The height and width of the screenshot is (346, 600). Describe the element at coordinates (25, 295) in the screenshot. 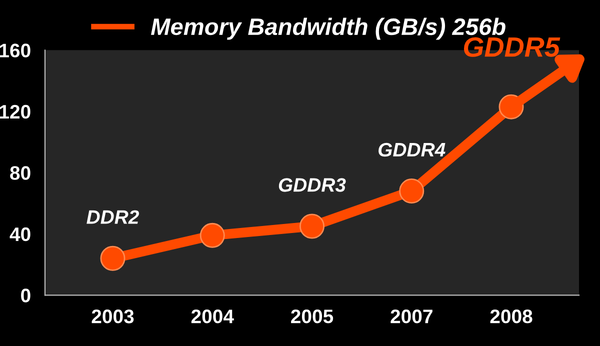

I see `y-tick-label: 0` at that location.